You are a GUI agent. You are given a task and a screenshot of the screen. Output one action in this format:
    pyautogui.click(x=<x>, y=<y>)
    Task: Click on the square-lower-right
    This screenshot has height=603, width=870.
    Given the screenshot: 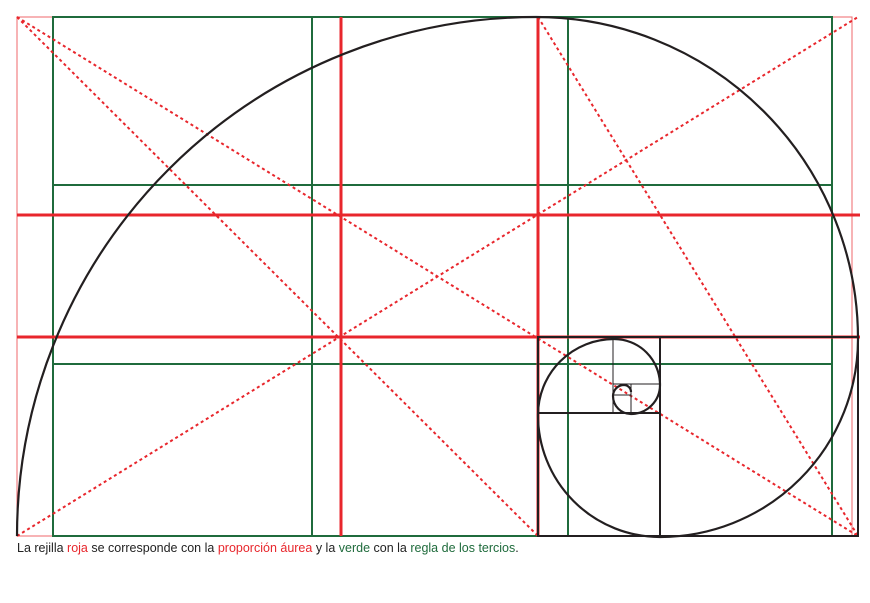 What is the action you would take?
    pyautogui.click(x=698, y=436)
    